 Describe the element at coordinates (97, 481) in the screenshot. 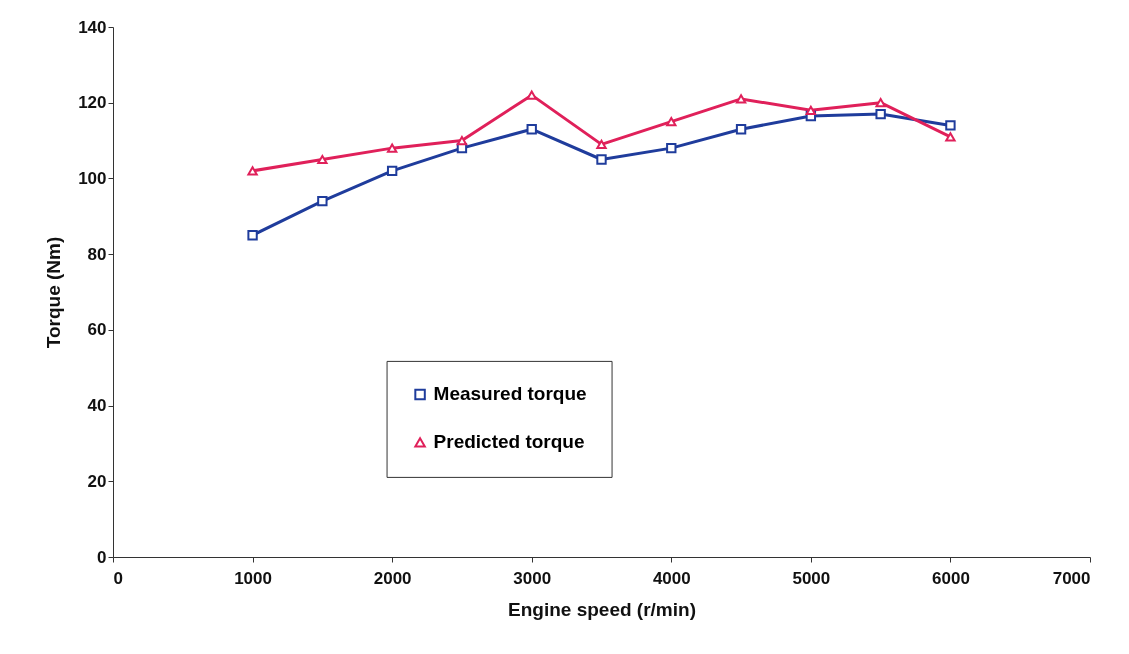

I see `y-tick-label: 20` at that location.